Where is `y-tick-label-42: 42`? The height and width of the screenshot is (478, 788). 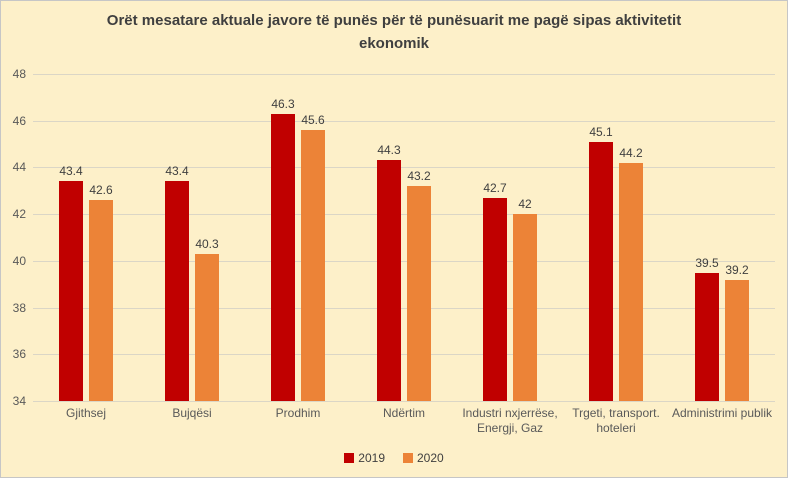 y-tick-label-42: 42 is located at coordinates (19, 214).